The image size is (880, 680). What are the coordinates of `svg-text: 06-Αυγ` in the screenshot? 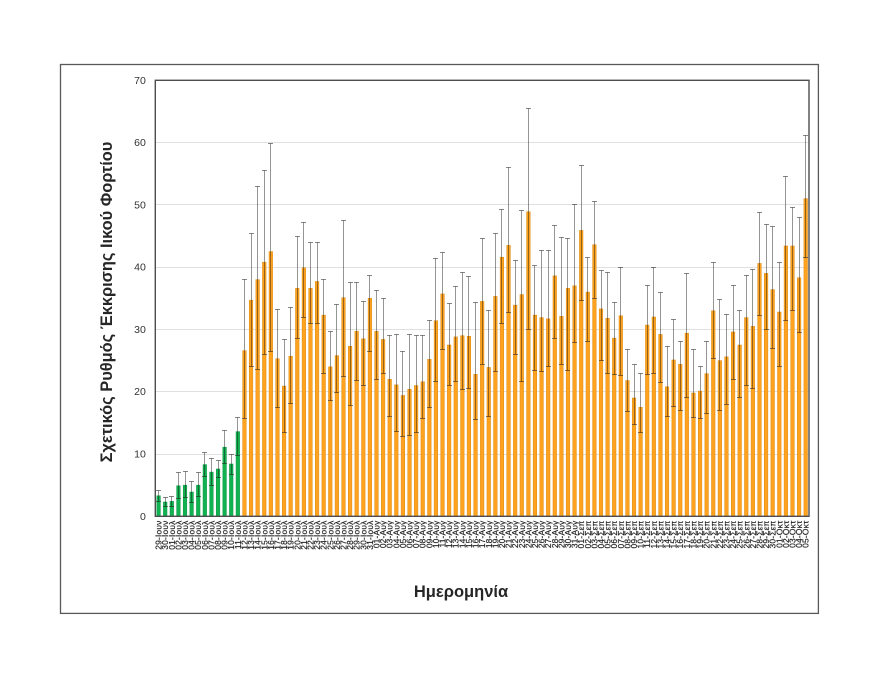 It's located at (410, 534).